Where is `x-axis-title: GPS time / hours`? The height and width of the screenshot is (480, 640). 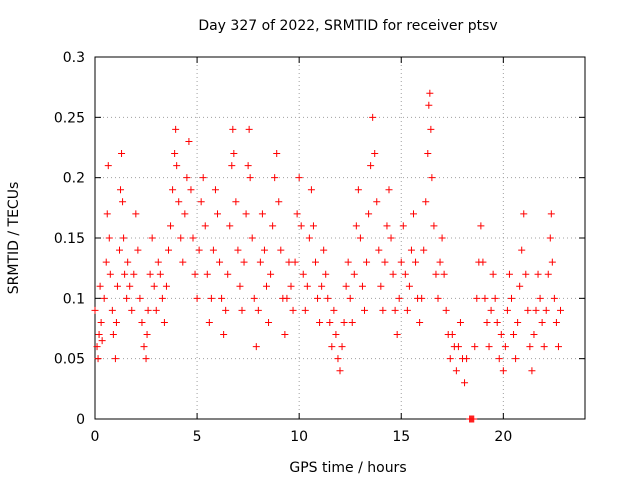 x-axis-title: GPS time / hours is located at coordinates (347, 468).